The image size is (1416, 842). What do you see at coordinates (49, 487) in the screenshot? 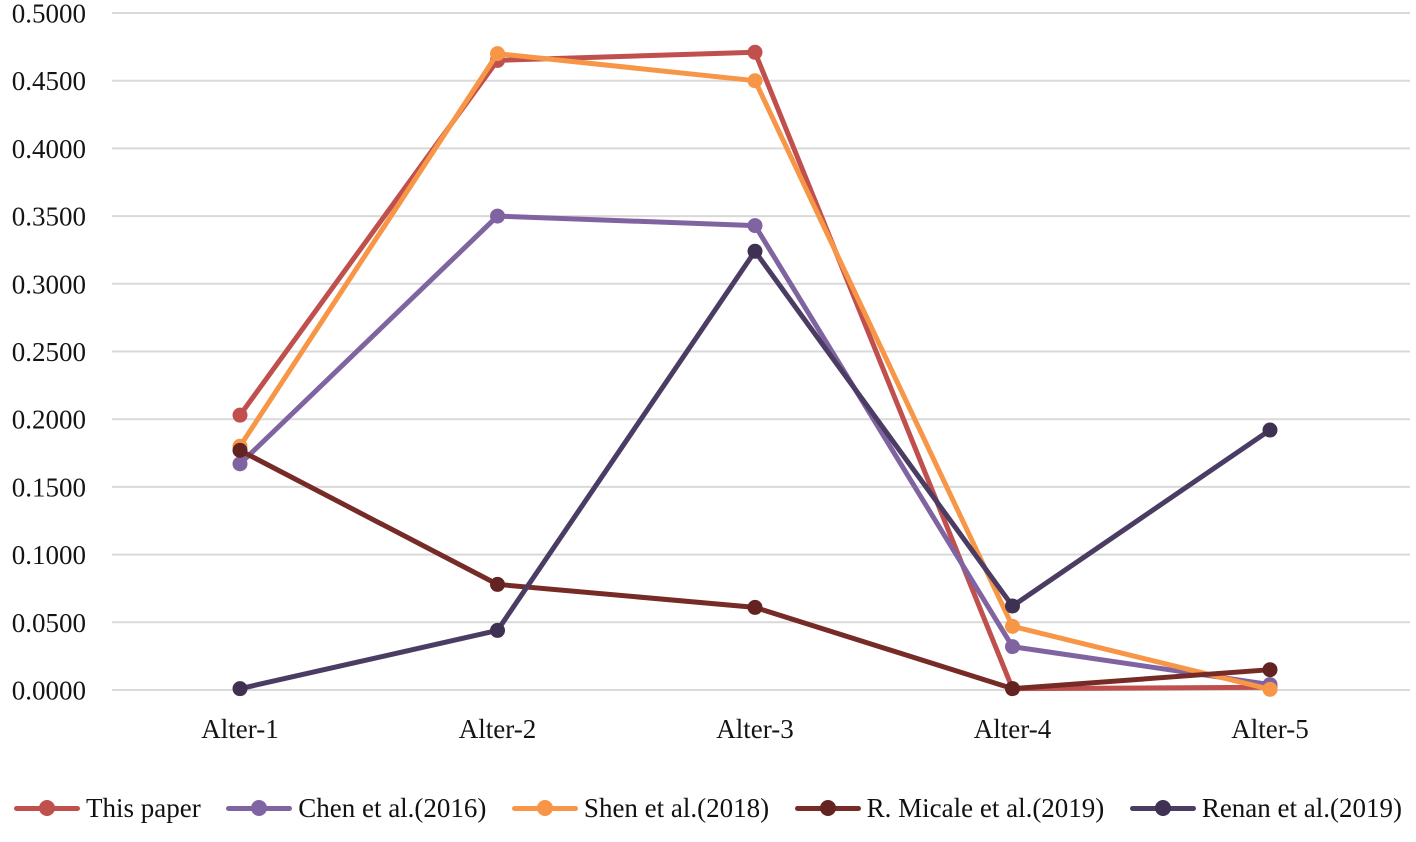
I see `y-axis-tick-label: 0.1500` at bounding box center [49, 487].